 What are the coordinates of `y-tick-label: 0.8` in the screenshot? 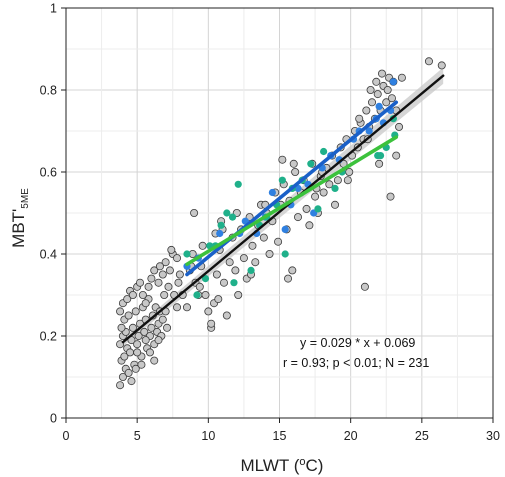 It's located at (48, 91).